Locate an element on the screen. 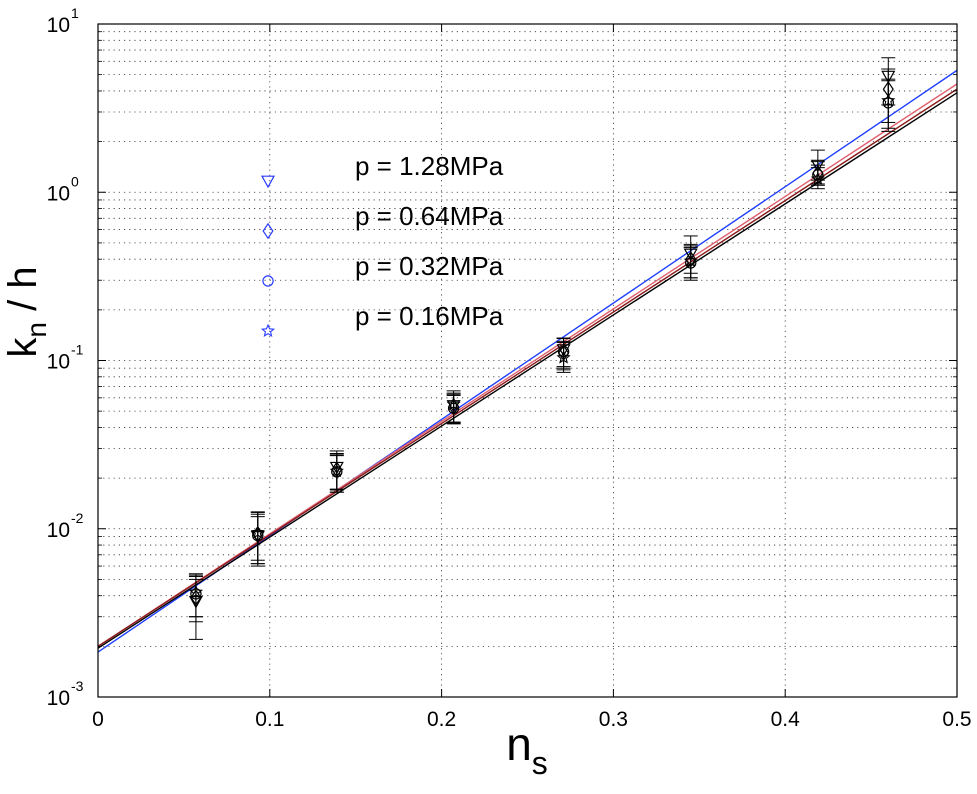  y-tick-label-exponent: -2 is located at coordinates (77, 518).